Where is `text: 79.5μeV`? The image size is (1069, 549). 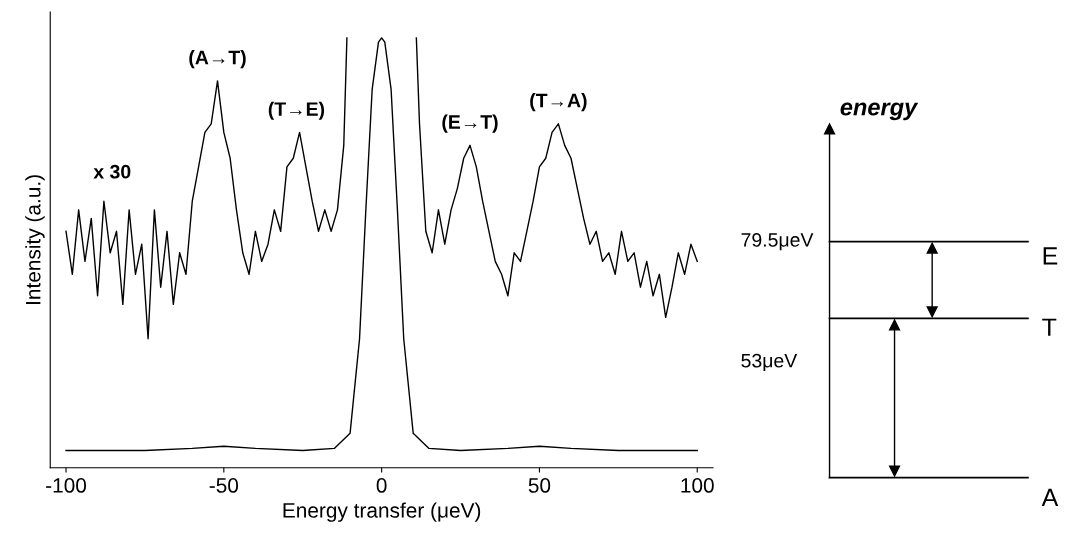
text: 79.5μeV is located at coordinates (777, 242).